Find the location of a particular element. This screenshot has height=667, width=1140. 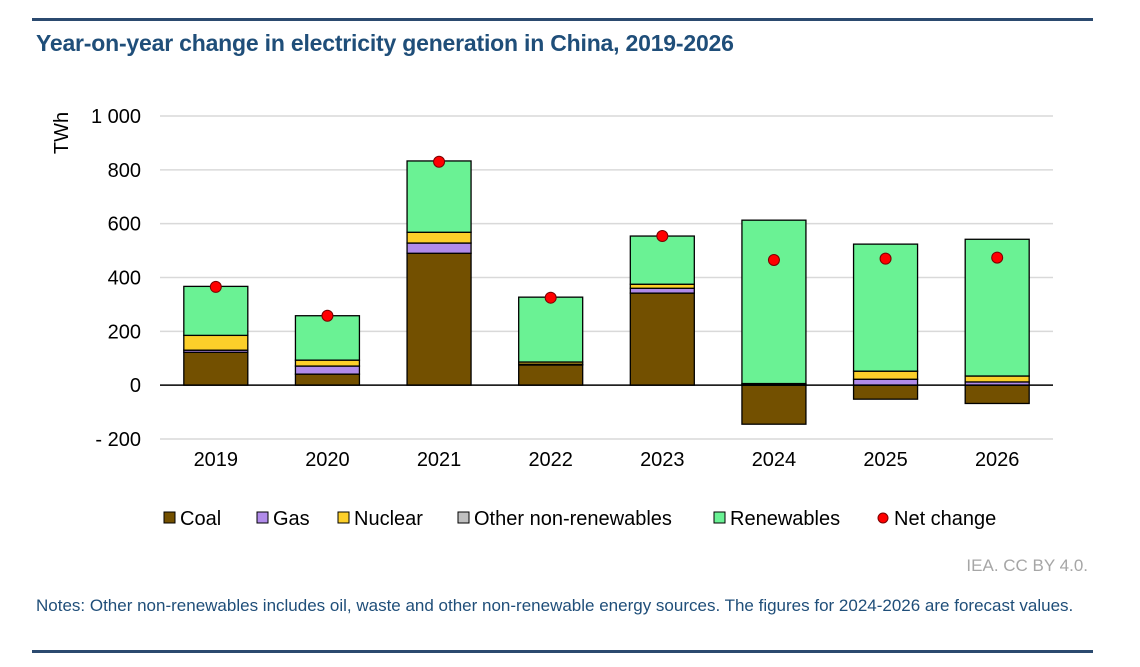

legend-label: Renewables is located at coordinates (785, 519).